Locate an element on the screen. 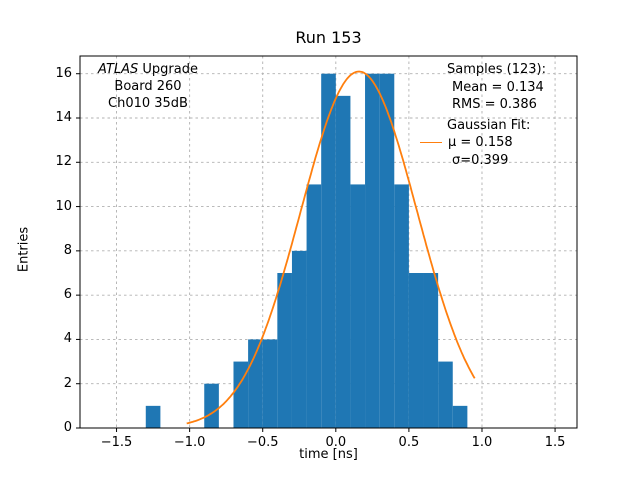 Image resolution: width=640 pixels, height=480 pixels. y-tick-label: 8 is located at coordinates (67, 250).